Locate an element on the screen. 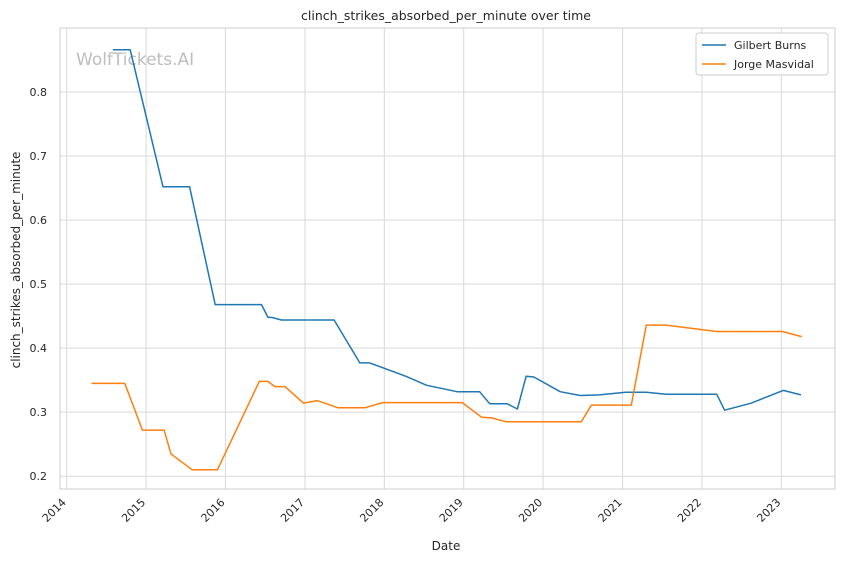 This screenshot has width=844, height=565. legend-box is located at coordinates (762, 54).